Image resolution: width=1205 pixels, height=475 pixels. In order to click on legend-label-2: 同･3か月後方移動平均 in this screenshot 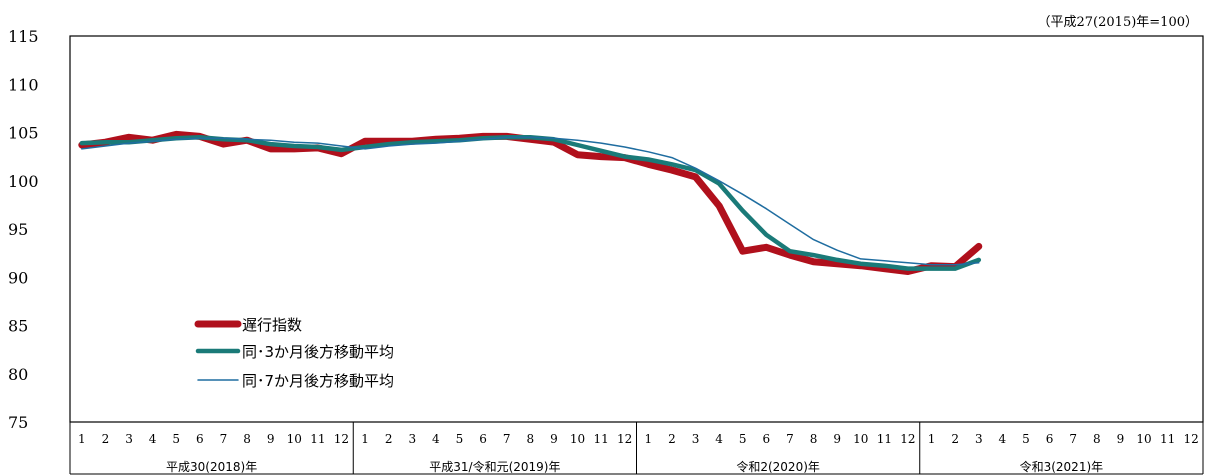, I will do `click(318, 352)`.